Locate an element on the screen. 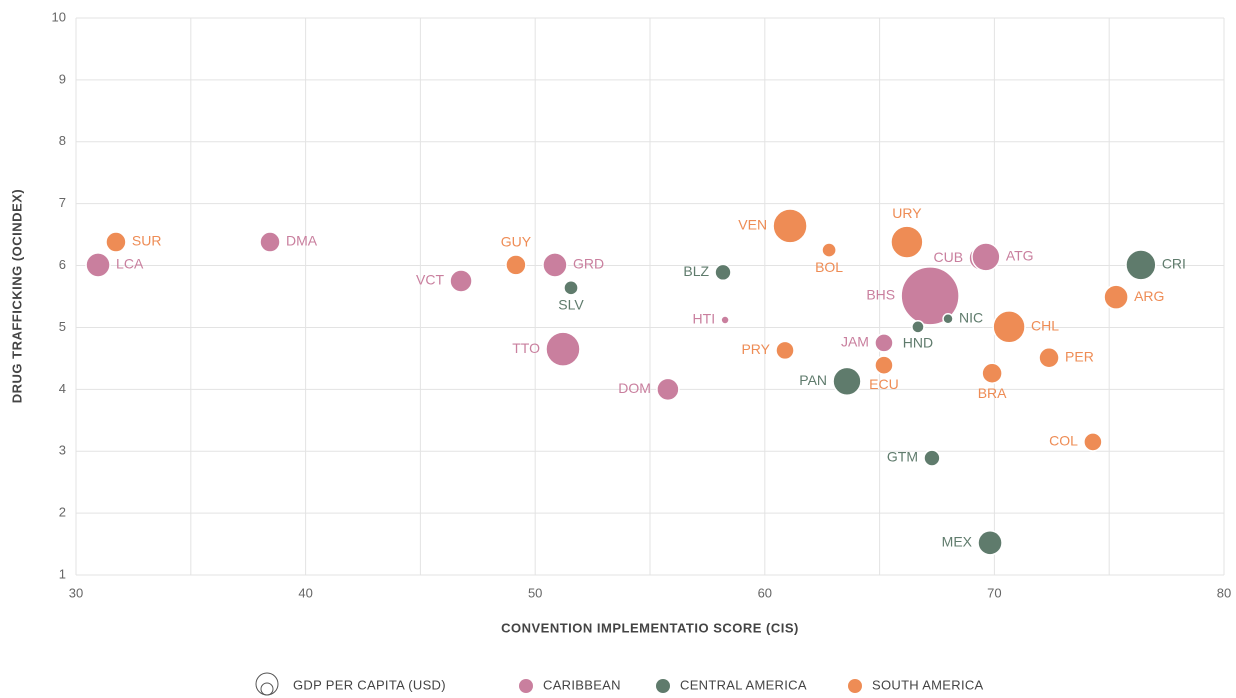  point-label: BRA is located at coordinates (992, 393).